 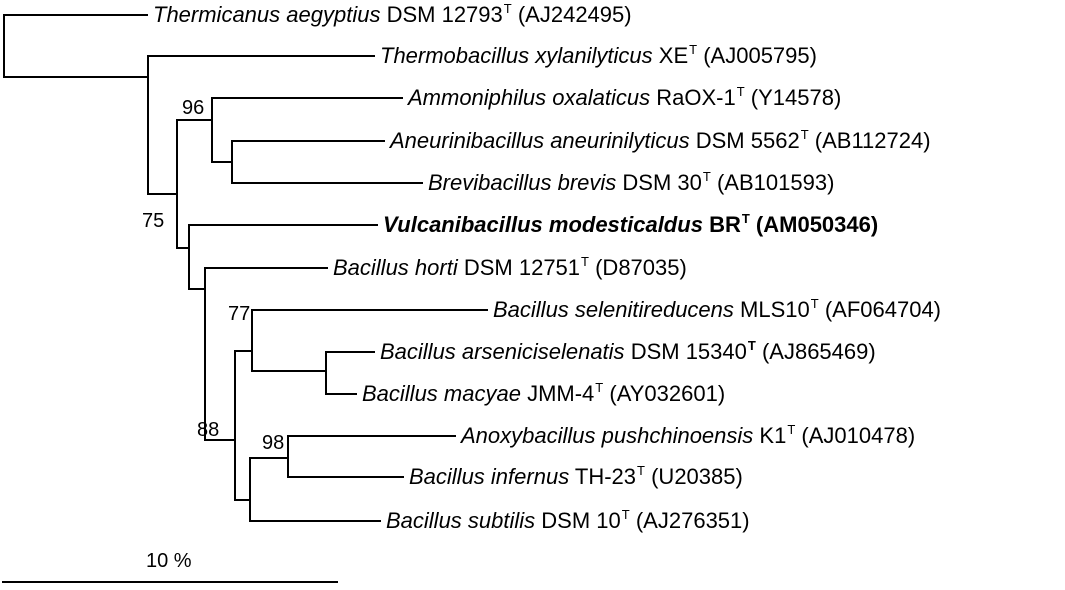 What do you see at coordinates (395, 267) in the screenshot?
I see `species-name: Bacillus horti` at bounding box center [395, 267].